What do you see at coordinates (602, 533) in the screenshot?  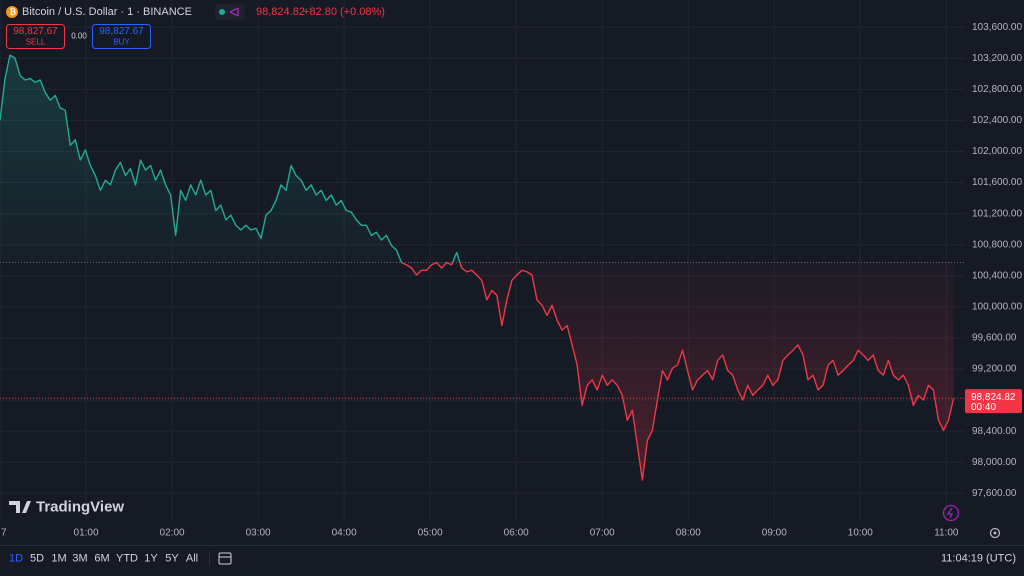 I see `x-tick-label: 07:00` at bounding box center [602, 533].